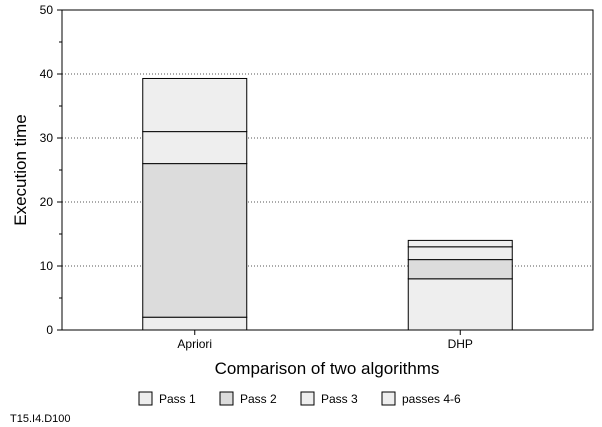  What do you see at coordinates (47, 202) in the screenshot?
I see `y-tick-label: 20` at bounding box center [47, 202].